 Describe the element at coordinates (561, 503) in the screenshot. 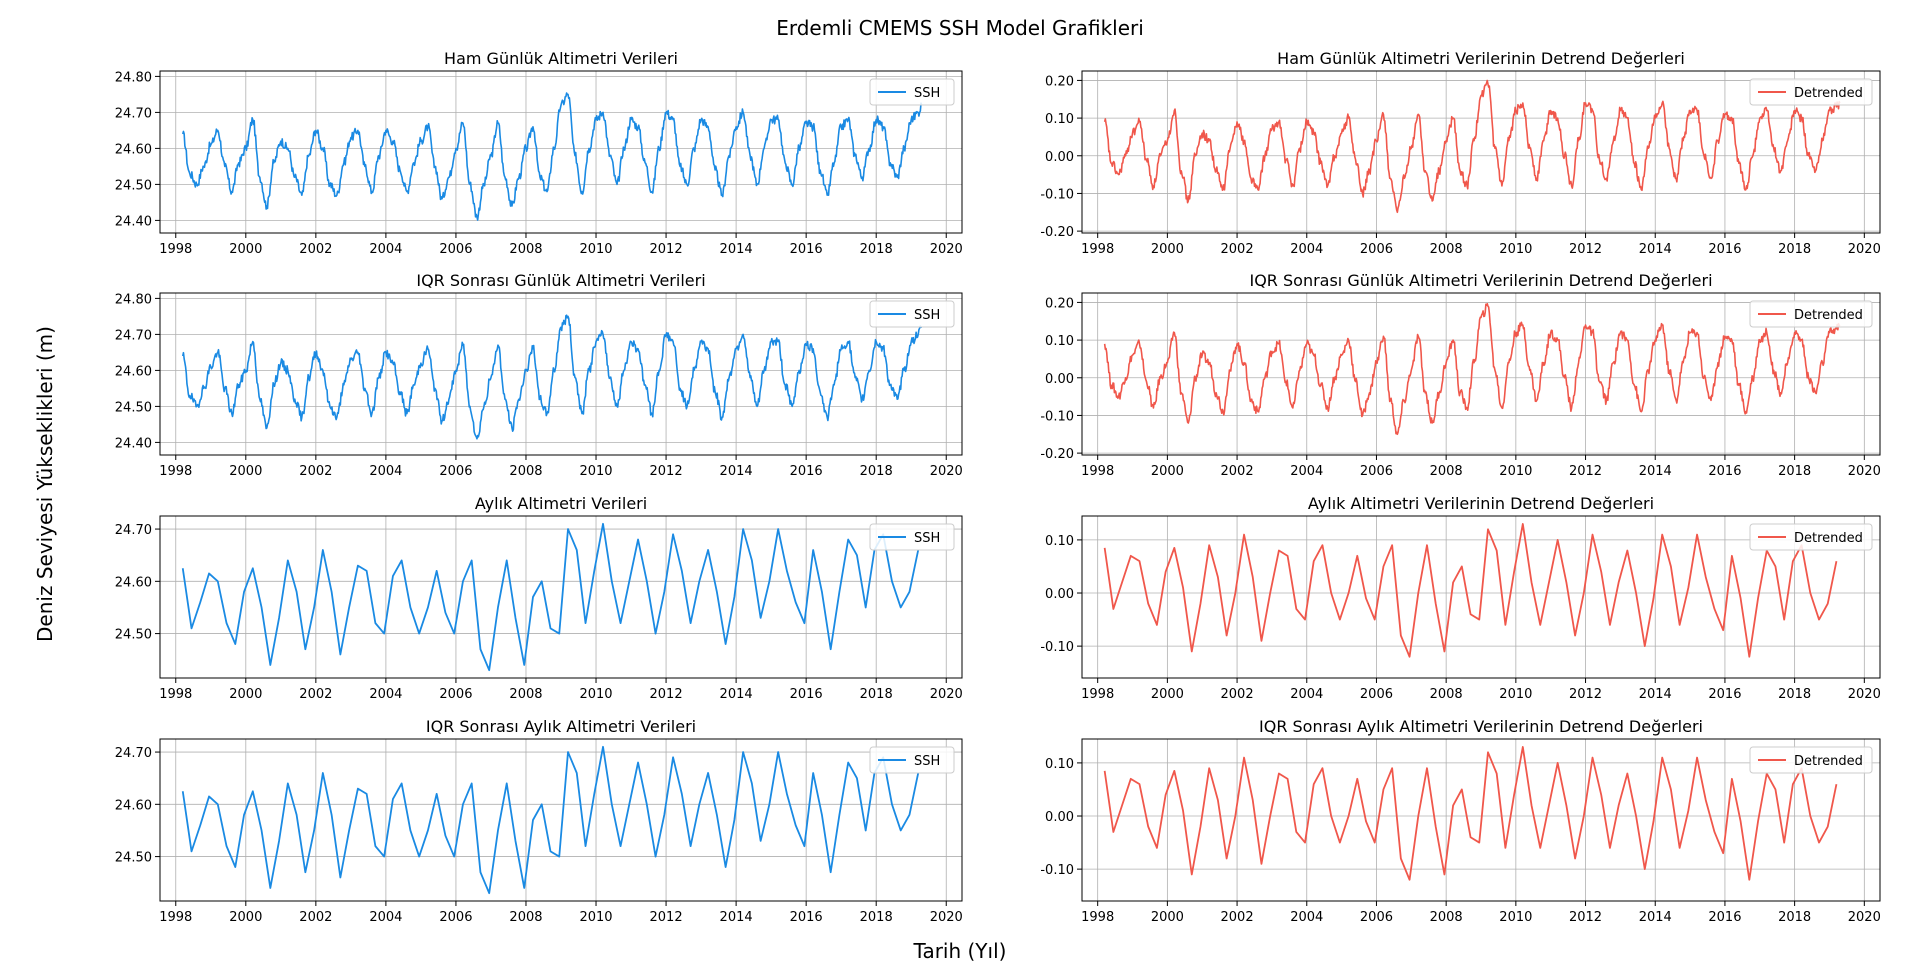

I see `subplot-title: Aylık Altimetri Verileri` at that location.